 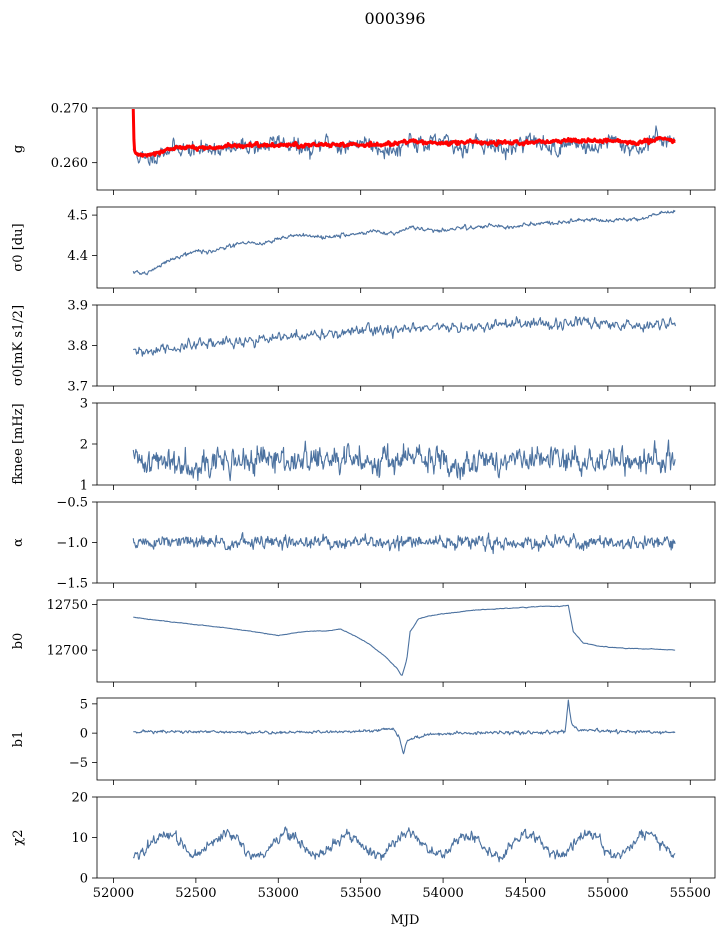 I want to click on y-tick-label: −1.5, so click(x=72, y=584).